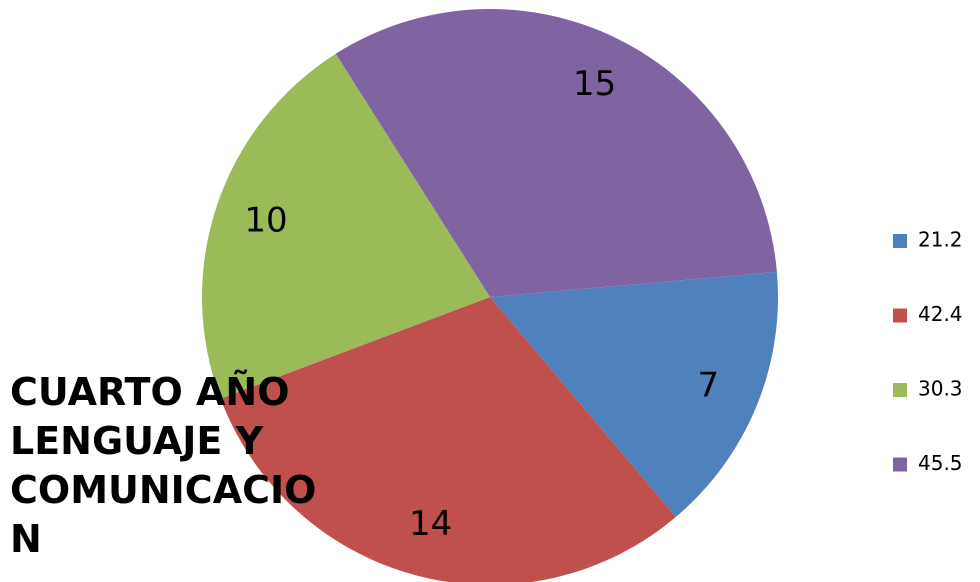  Describe the element at coordinates (265, 221) in the screenshot. I see `data-label: 10` at that location.